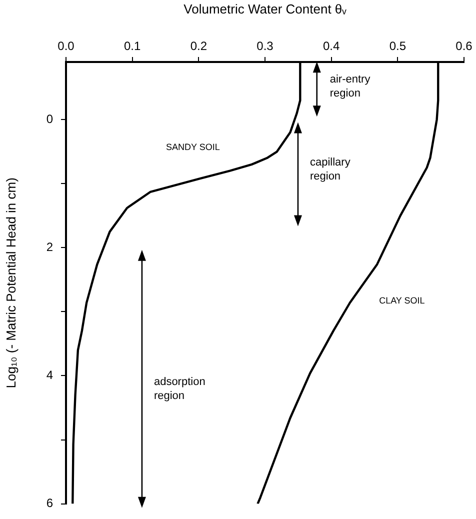 Image resolution: width=476 pixels, height=519 pixels. I want to click on y-tick-label: 2, so click(50, 247).